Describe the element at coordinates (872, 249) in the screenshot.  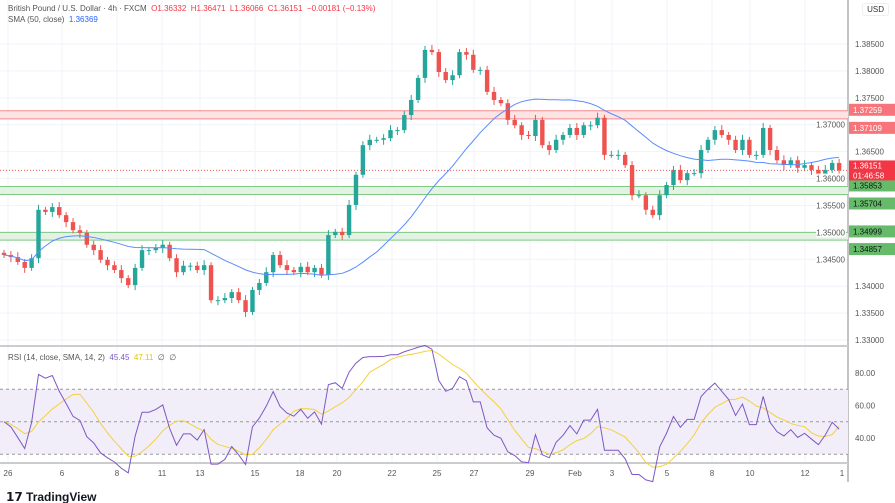
I see `price-label-box` at that location.